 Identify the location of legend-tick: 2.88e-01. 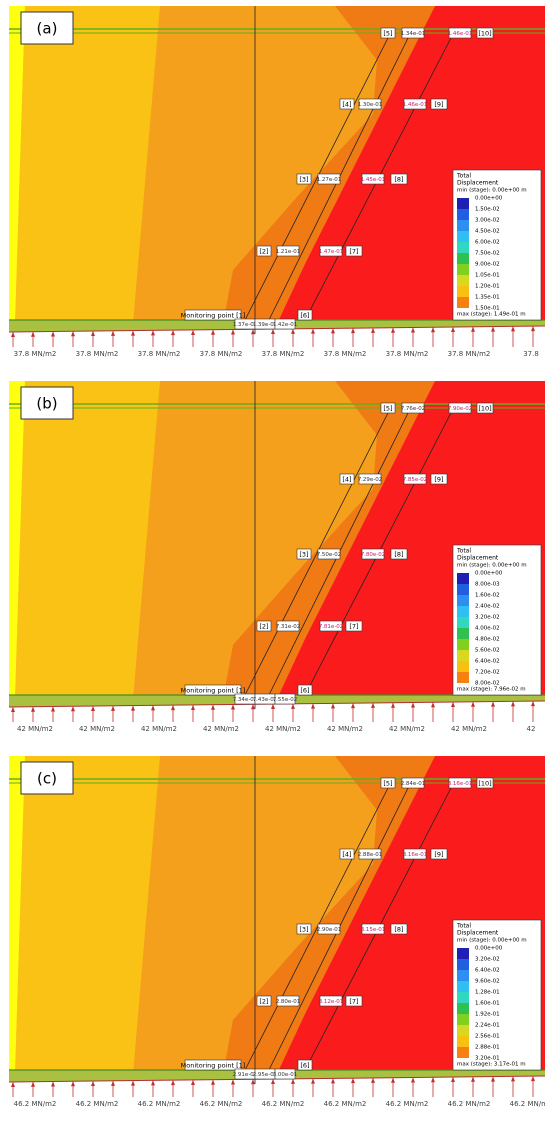
(487, 1048).